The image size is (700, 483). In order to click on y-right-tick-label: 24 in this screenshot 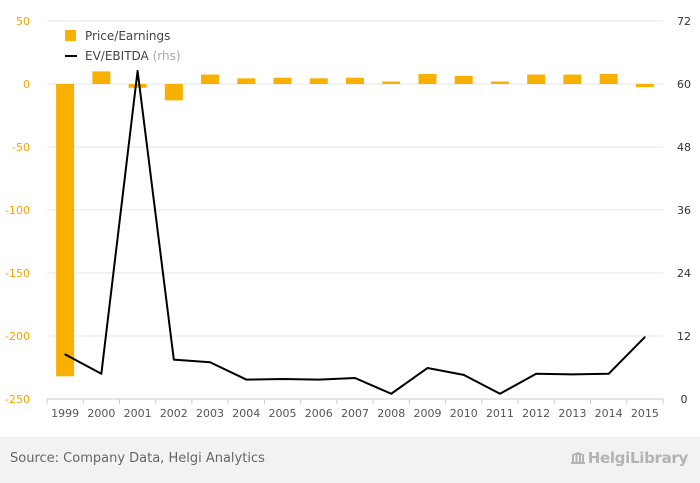, I will do `click(684, 273)`.